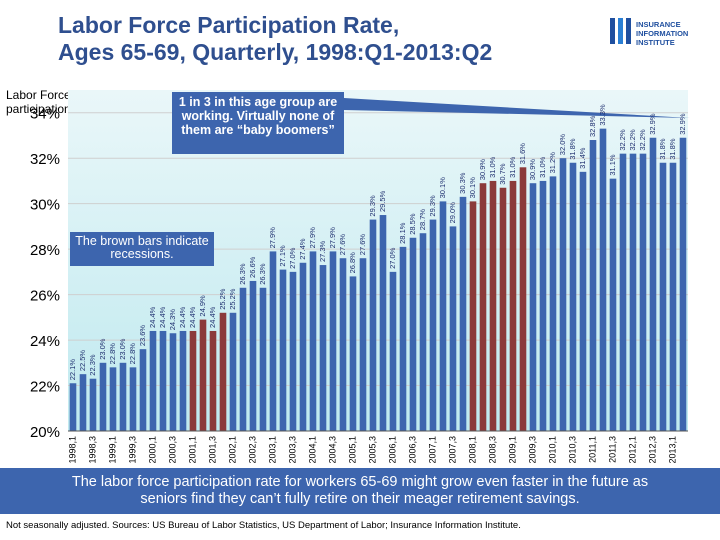 This screenshot has width=720, height=540. I want to click on data-label: 30.7%, so click(502, 174).